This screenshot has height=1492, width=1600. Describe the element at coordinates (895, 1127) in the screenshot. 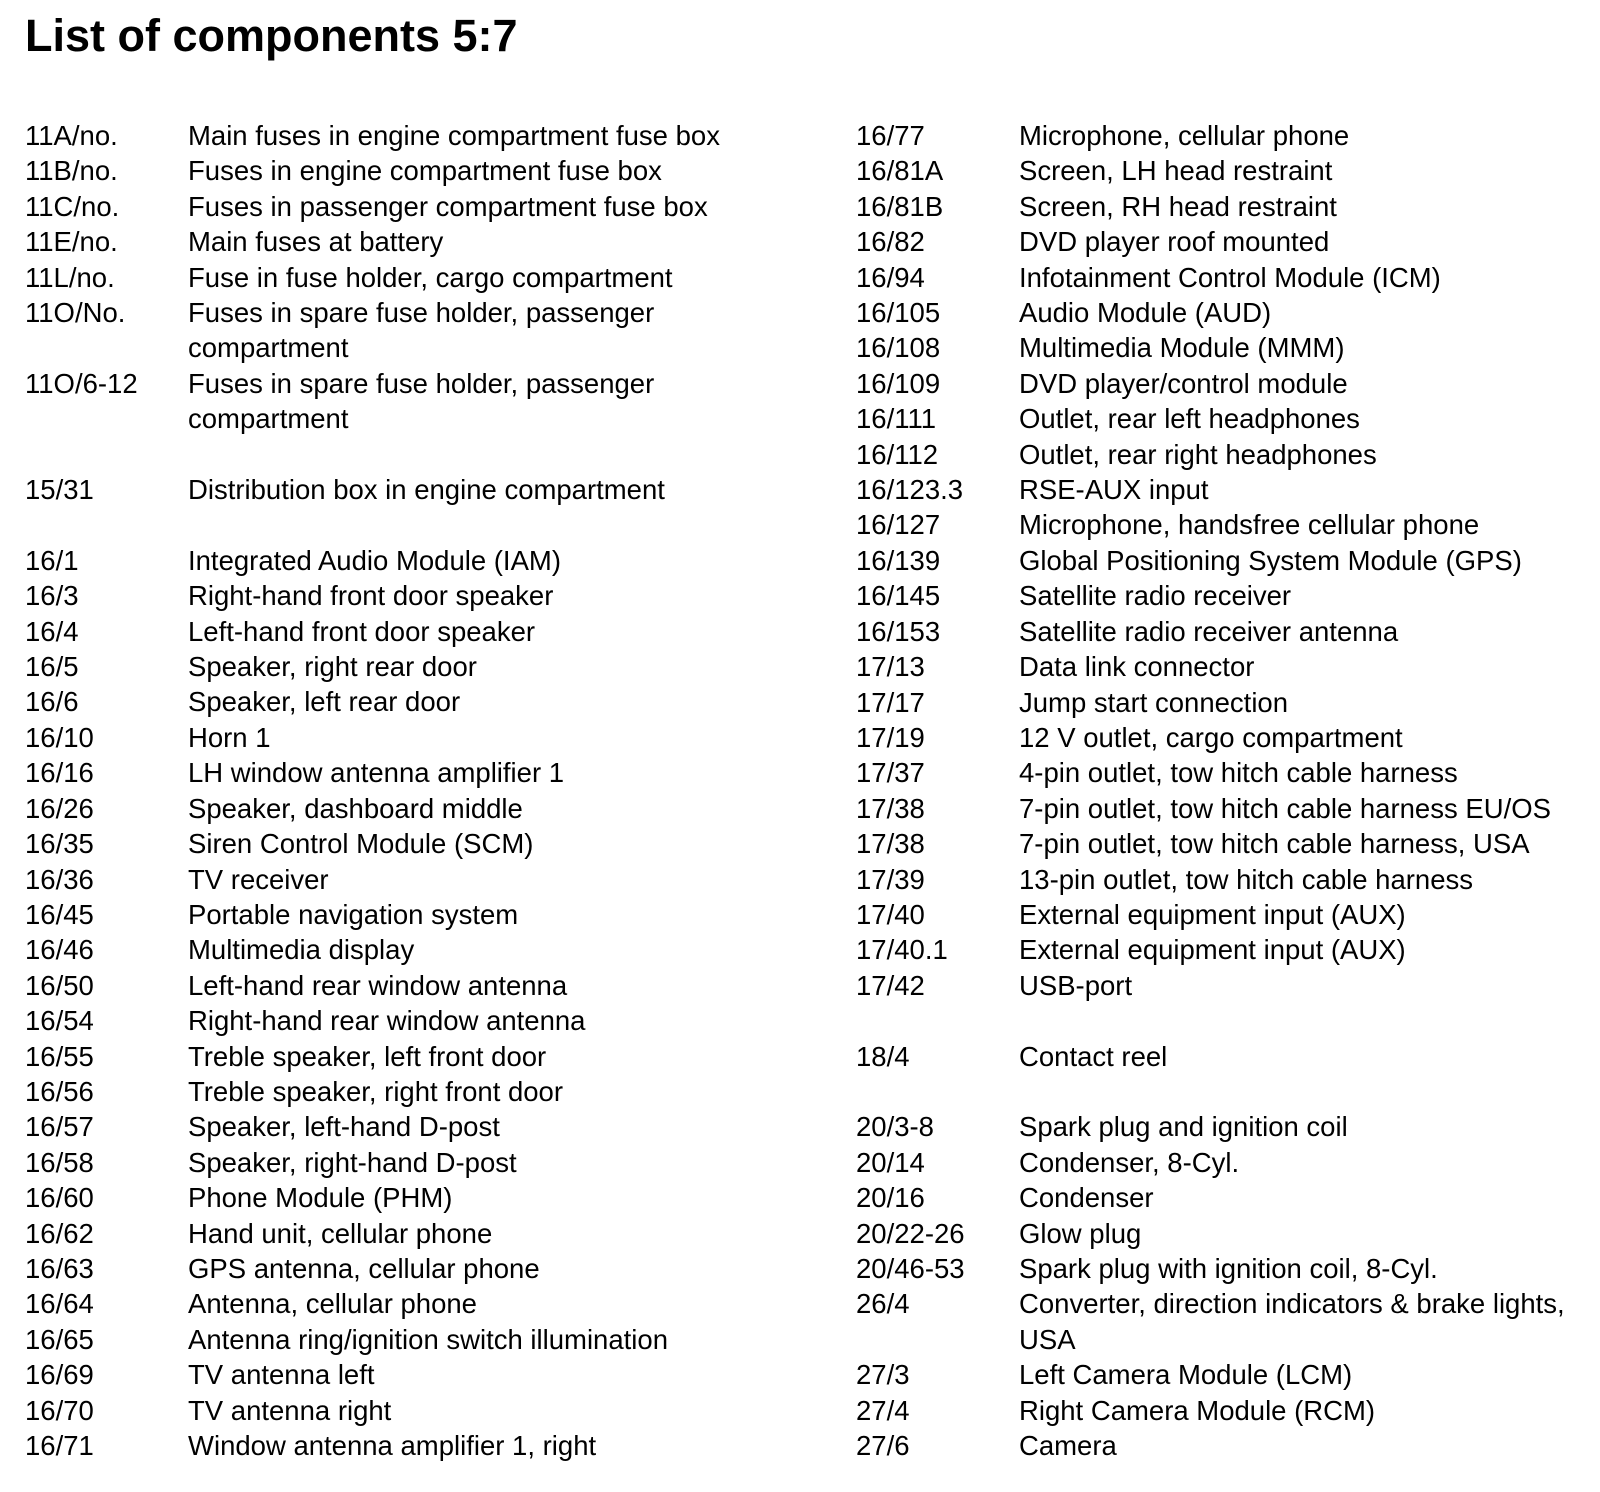

I see `component-code: 20/3-8` at that location.